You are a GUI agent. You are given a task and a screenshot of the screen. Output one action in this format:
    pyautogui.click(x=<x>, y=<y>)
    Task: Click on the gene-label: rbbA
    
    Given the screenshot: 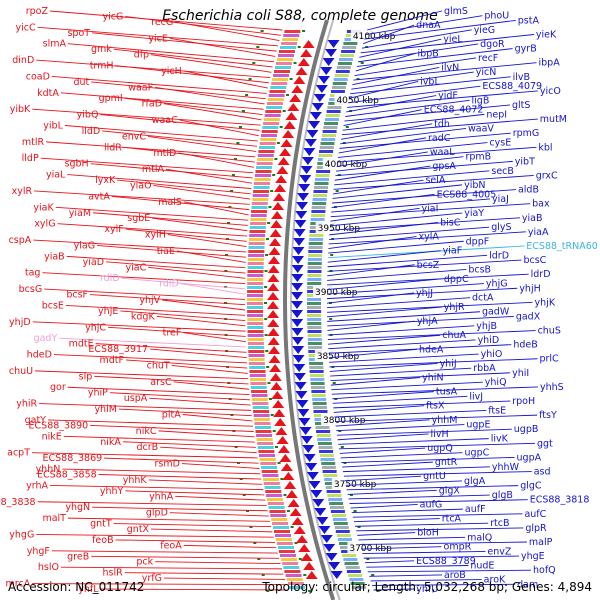 What is the action you would take?
    pyautogui.click(x=484, y=368)
    